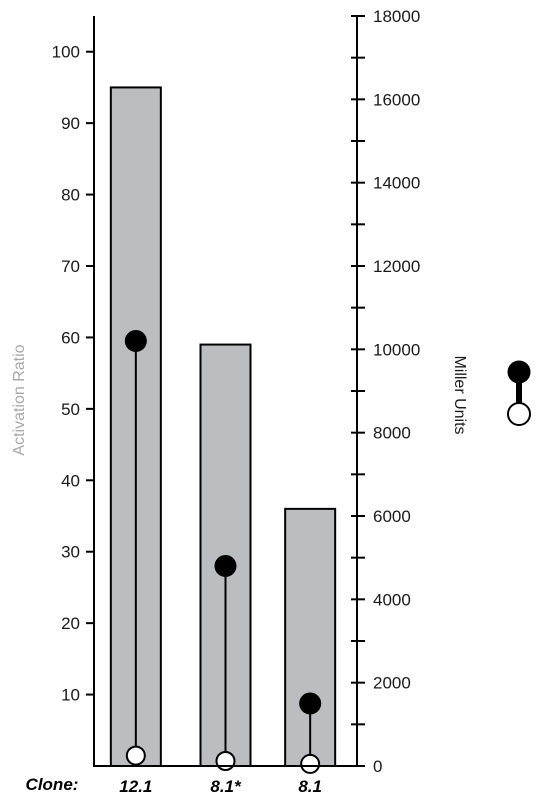 The image size is (535, 805). I want to click on right-axis-title: Miller Units, so click(459, 394).